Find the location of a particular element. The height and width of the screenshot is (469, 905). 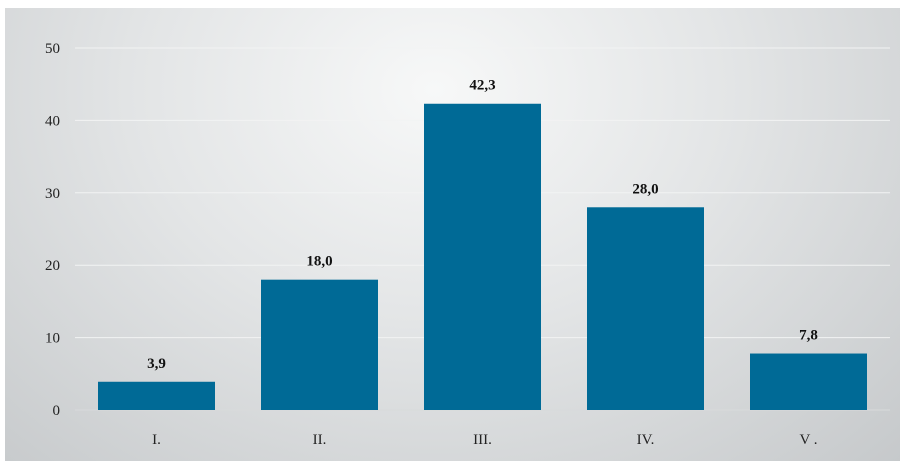

x-tick-label: II. is located at coordinates (320, 440).